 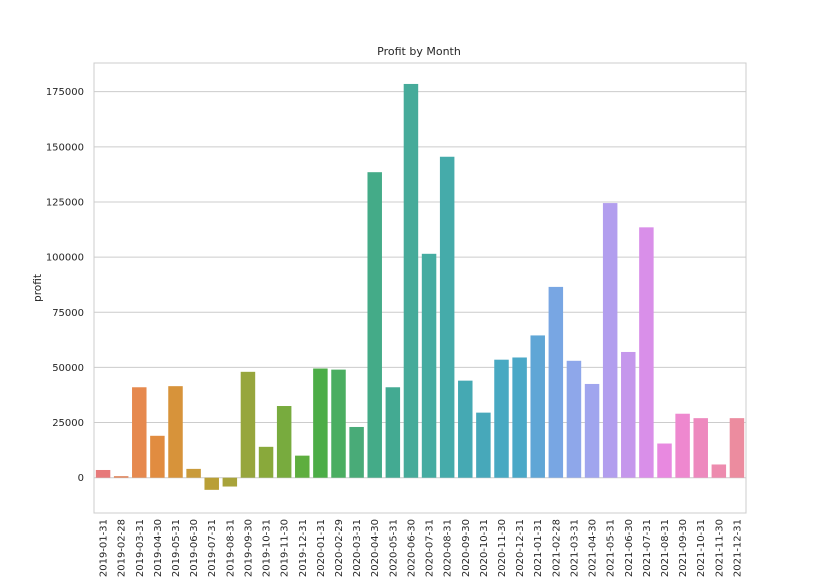 I want to click on x-tick-label: 2020-06-30, so click(x=411, y=548).